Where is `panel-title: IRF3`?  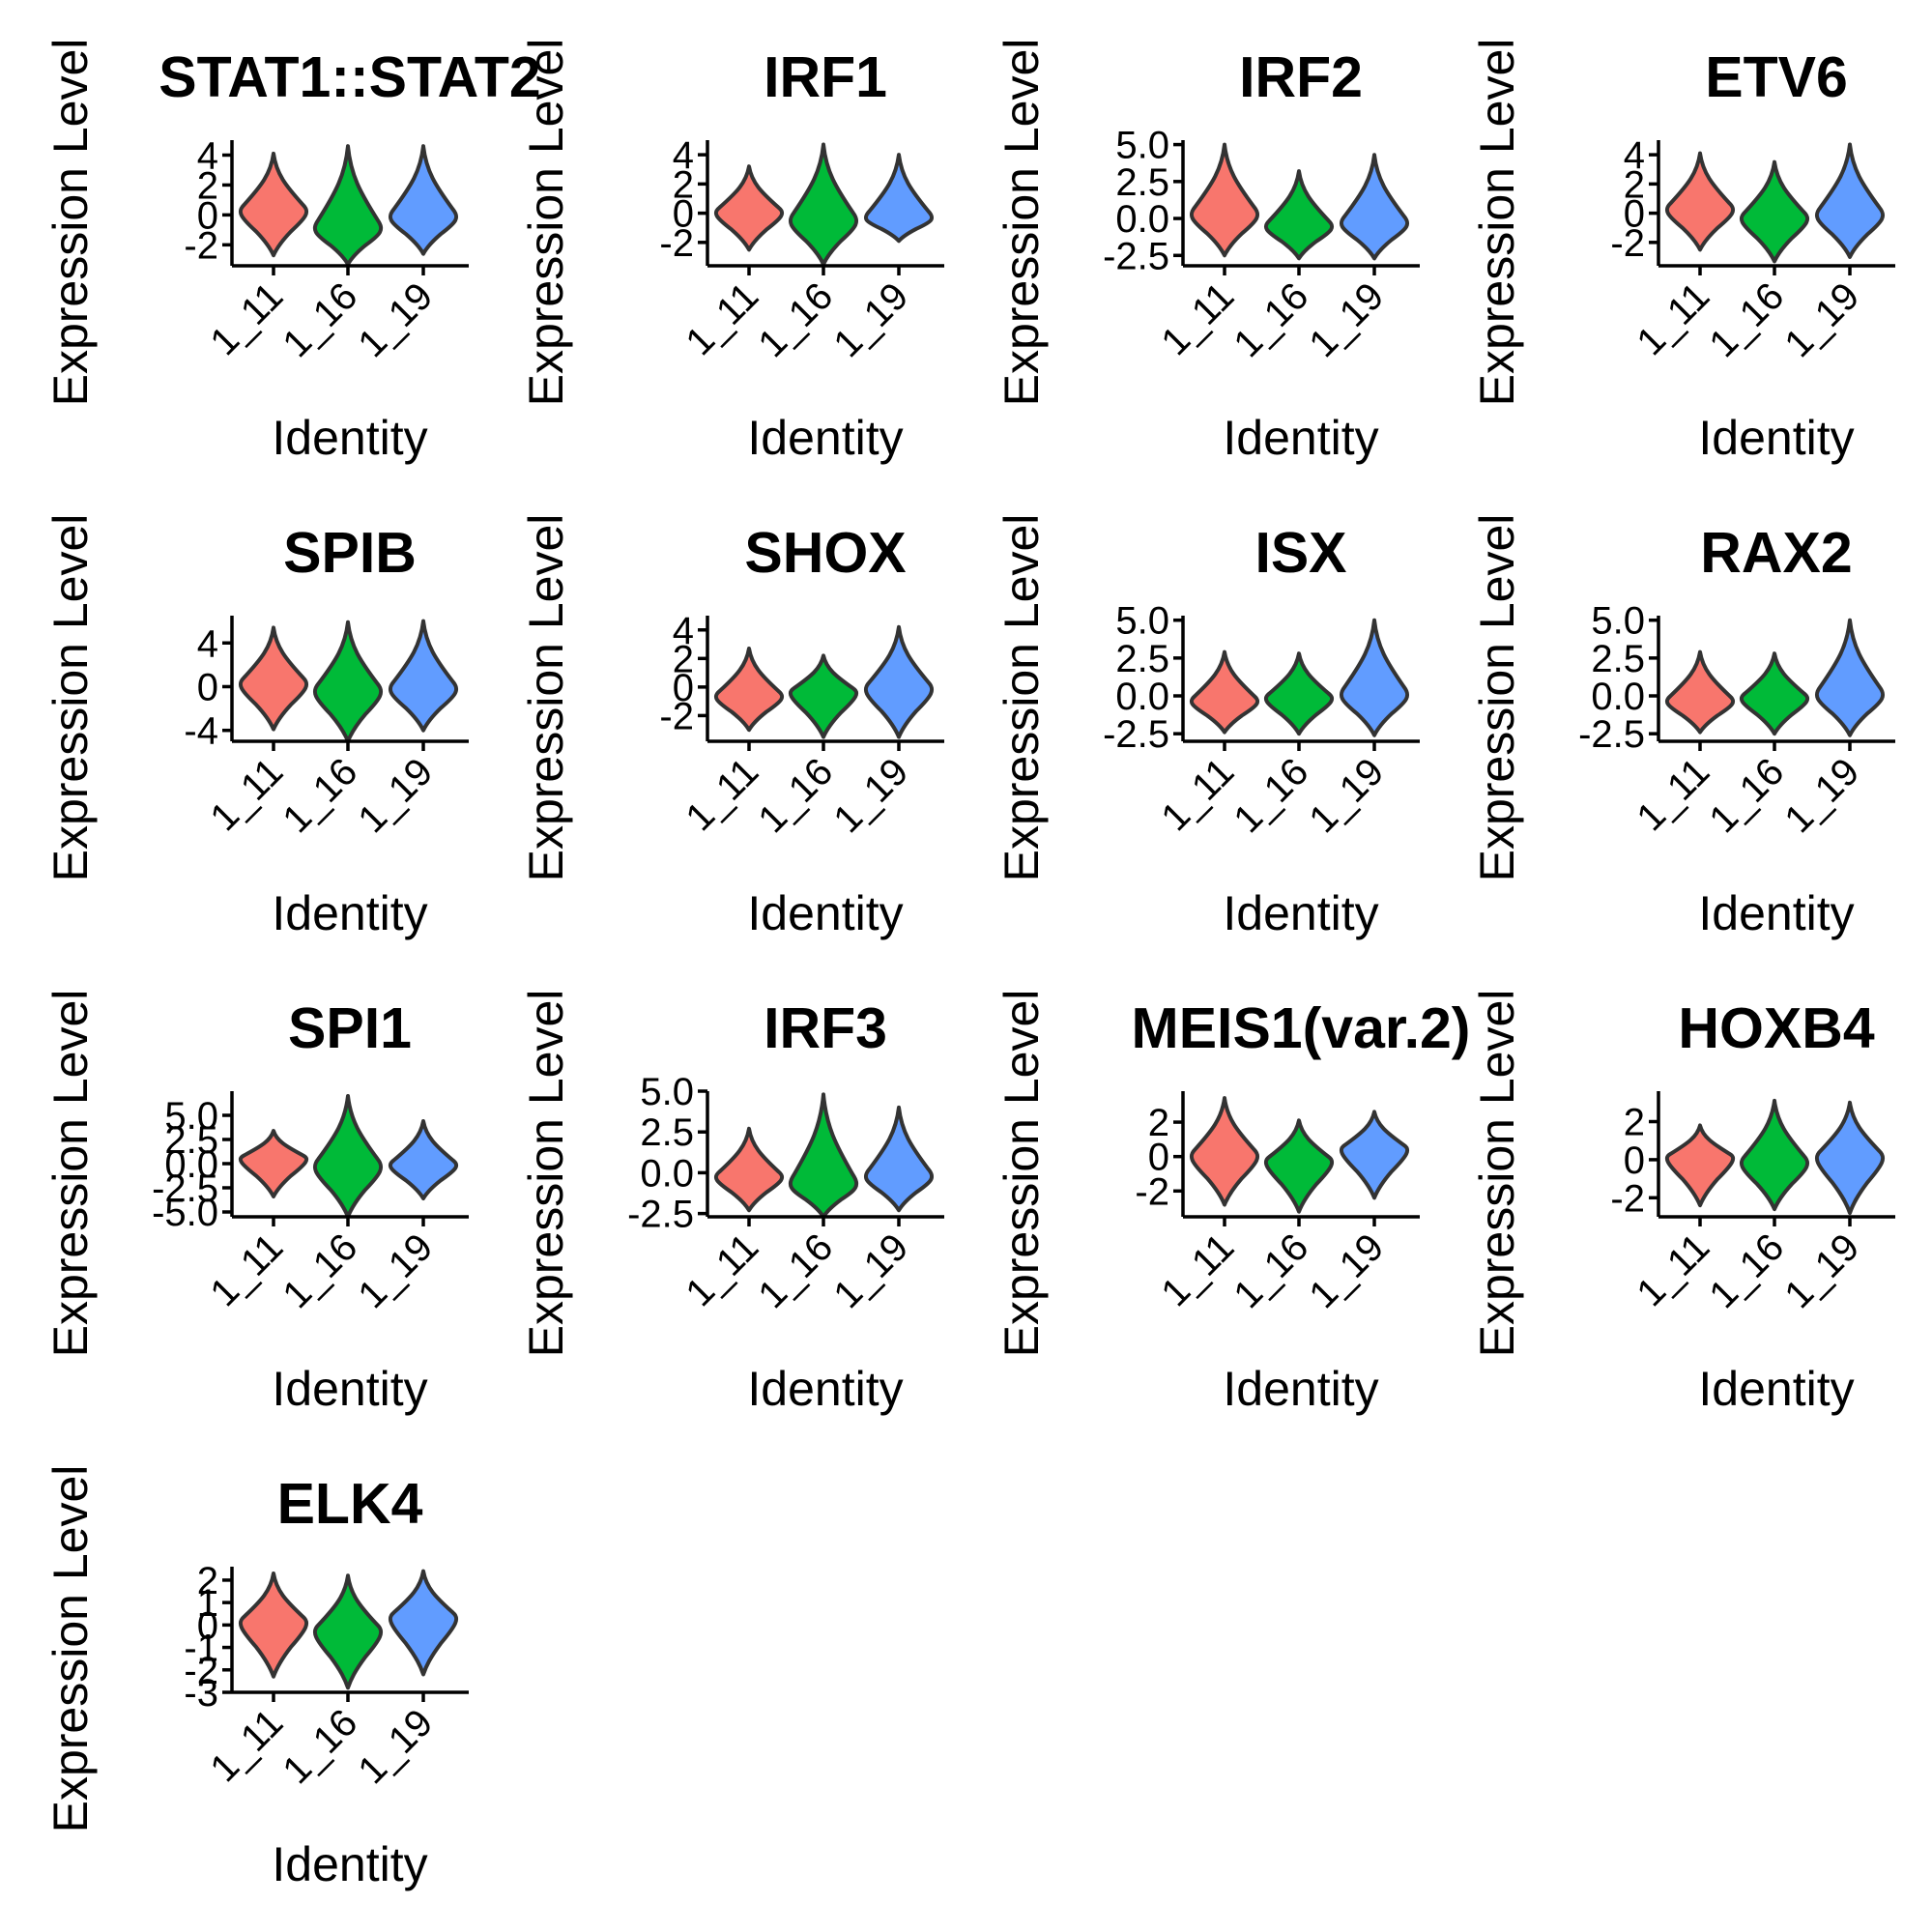
panel-title: IRF3 is located at coordinates (825, 1028).